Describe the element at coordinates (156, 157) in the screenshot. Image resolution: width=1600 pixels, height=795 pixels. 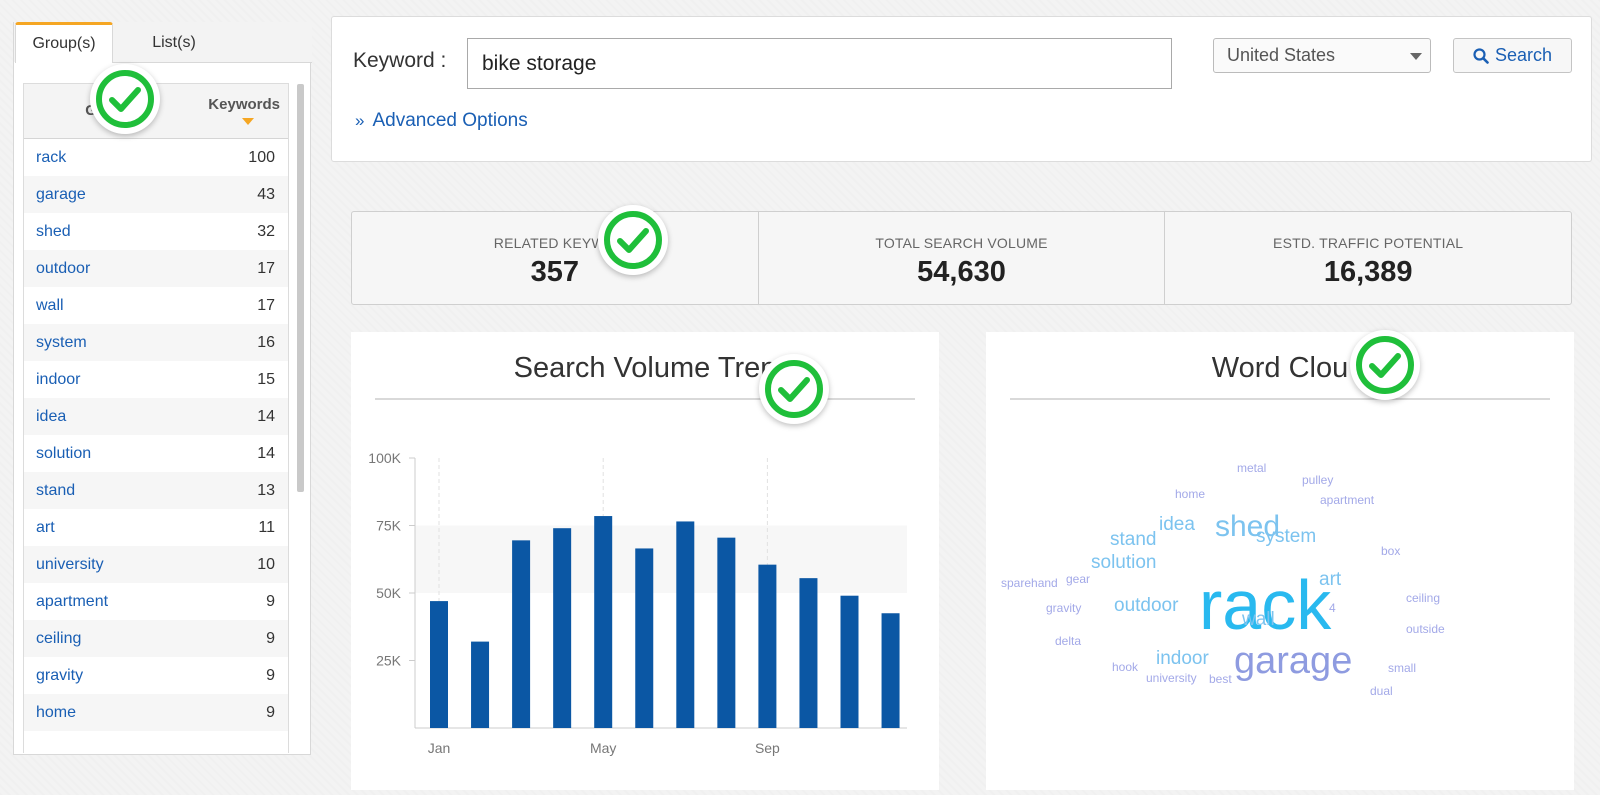
I see `table-row: rack 100` at that location.